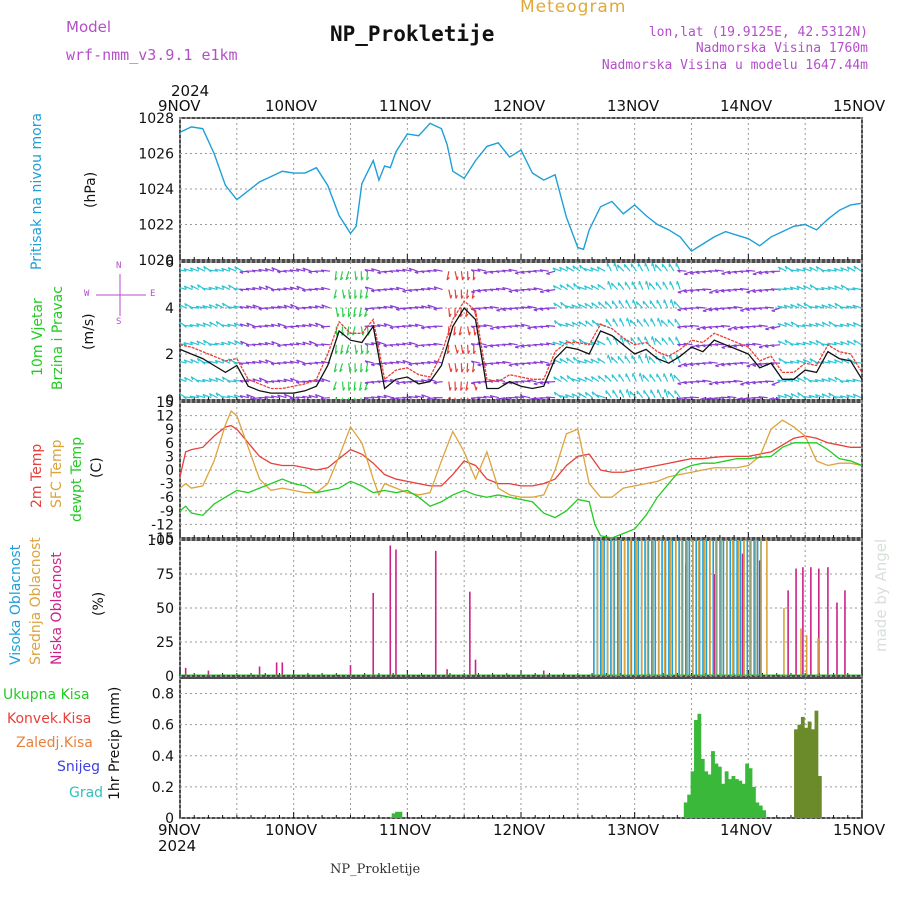 This screenshot has height=900, width=900. What do you see at coordinates (859, 106) in the screenshot?
I see `day-label-top: 15NOV` at bounding box center [859, 106].